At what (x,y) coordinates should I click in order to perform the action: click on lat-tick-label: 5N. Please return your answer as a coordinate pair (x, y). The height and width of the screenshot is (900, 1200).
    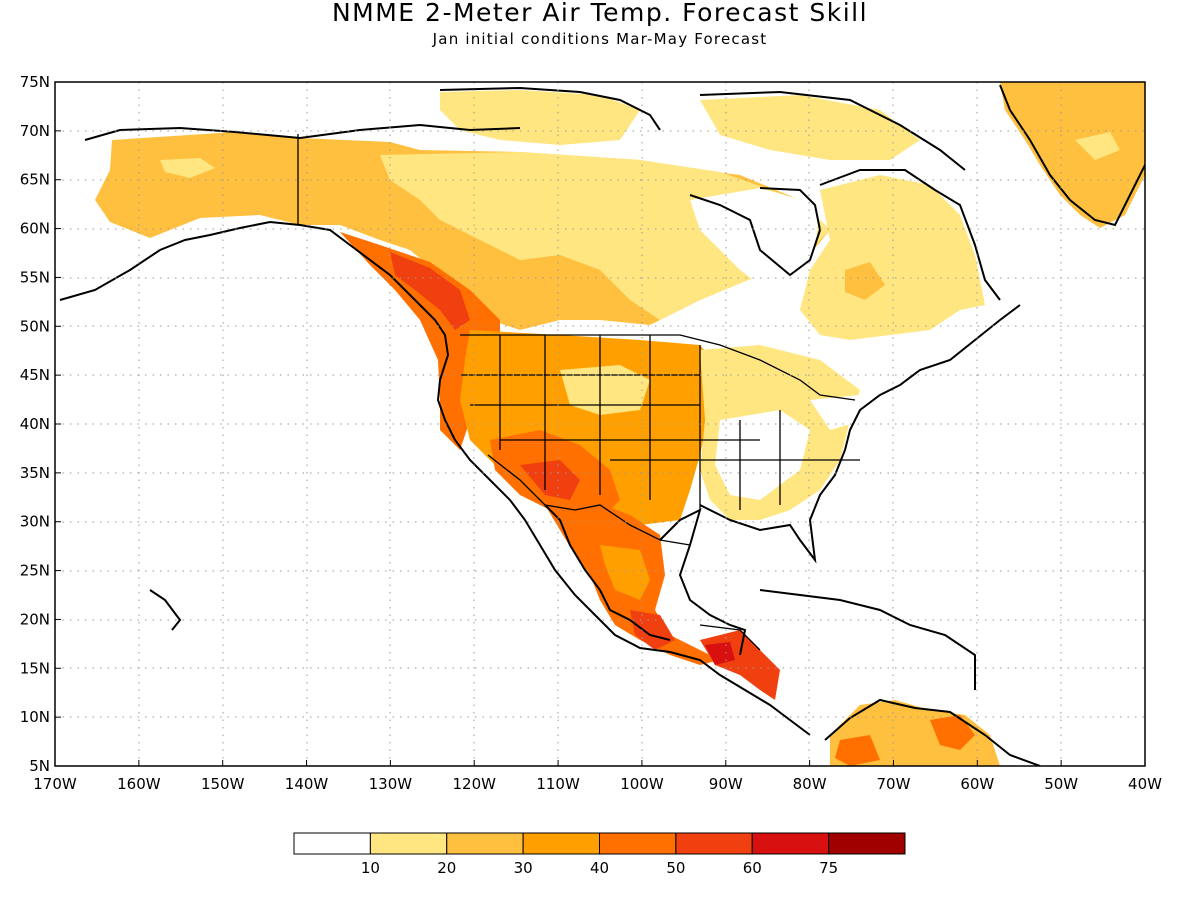
    Looking at the image, I should click on (39, 766).